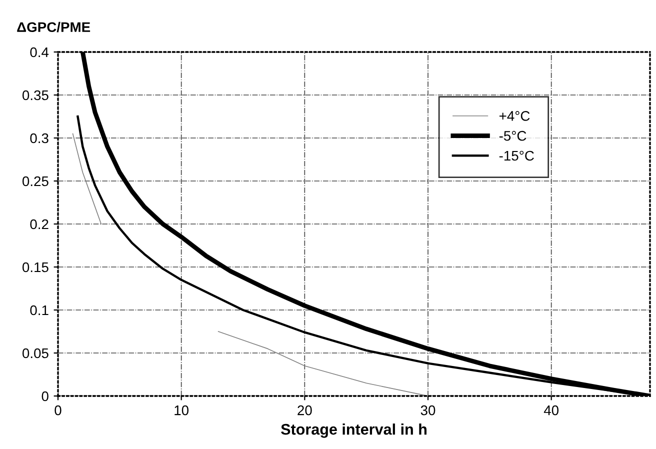  Describe the element at coordinates (35, 267) in the screenshot. I see `y-tick-label: 0.15` at that location.